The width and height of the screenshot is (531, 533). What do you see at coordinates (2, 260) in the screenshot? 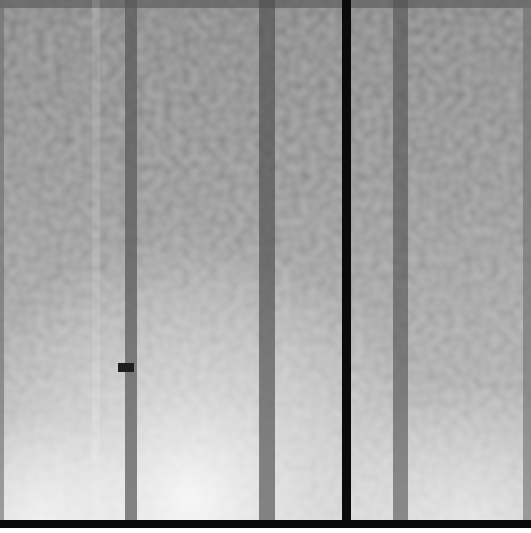
I see `left-edge` at bounding box center [2, 260].